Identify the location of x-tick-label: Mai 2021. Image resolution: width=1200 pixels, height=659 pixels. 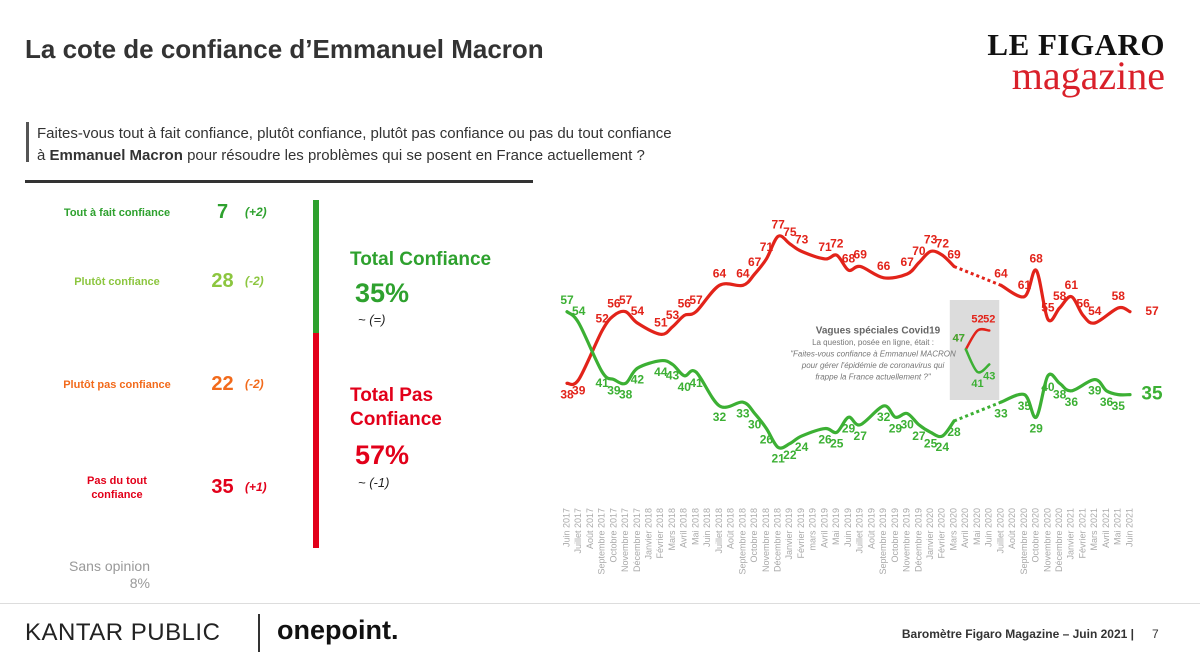
(1118, 526).